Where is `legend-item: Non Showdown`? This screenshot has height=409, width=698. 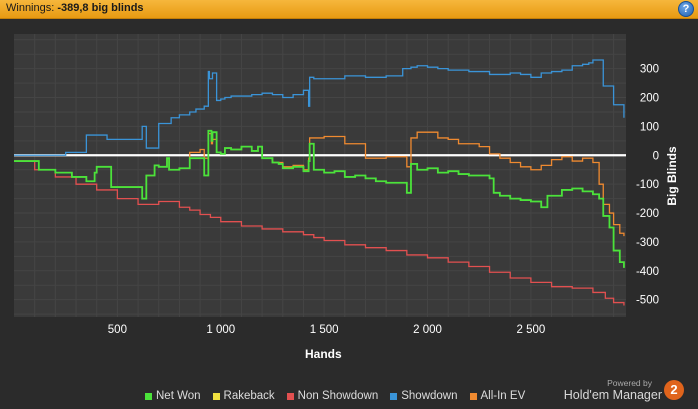 legend-item: Non Showdown is located at coordinates (332, 396).